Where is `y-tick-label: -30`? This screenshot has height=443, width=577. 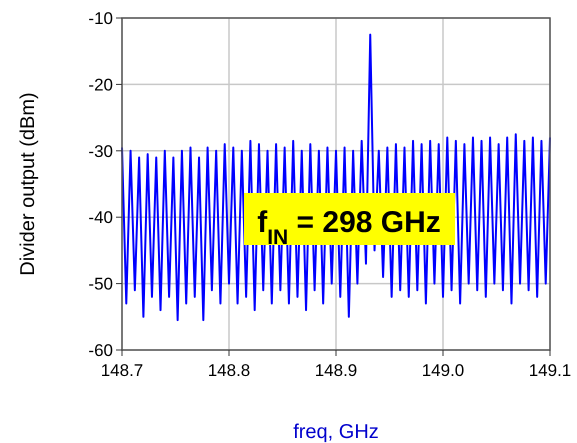 y-tick-label: -30 is located at coordinates (100, 151).